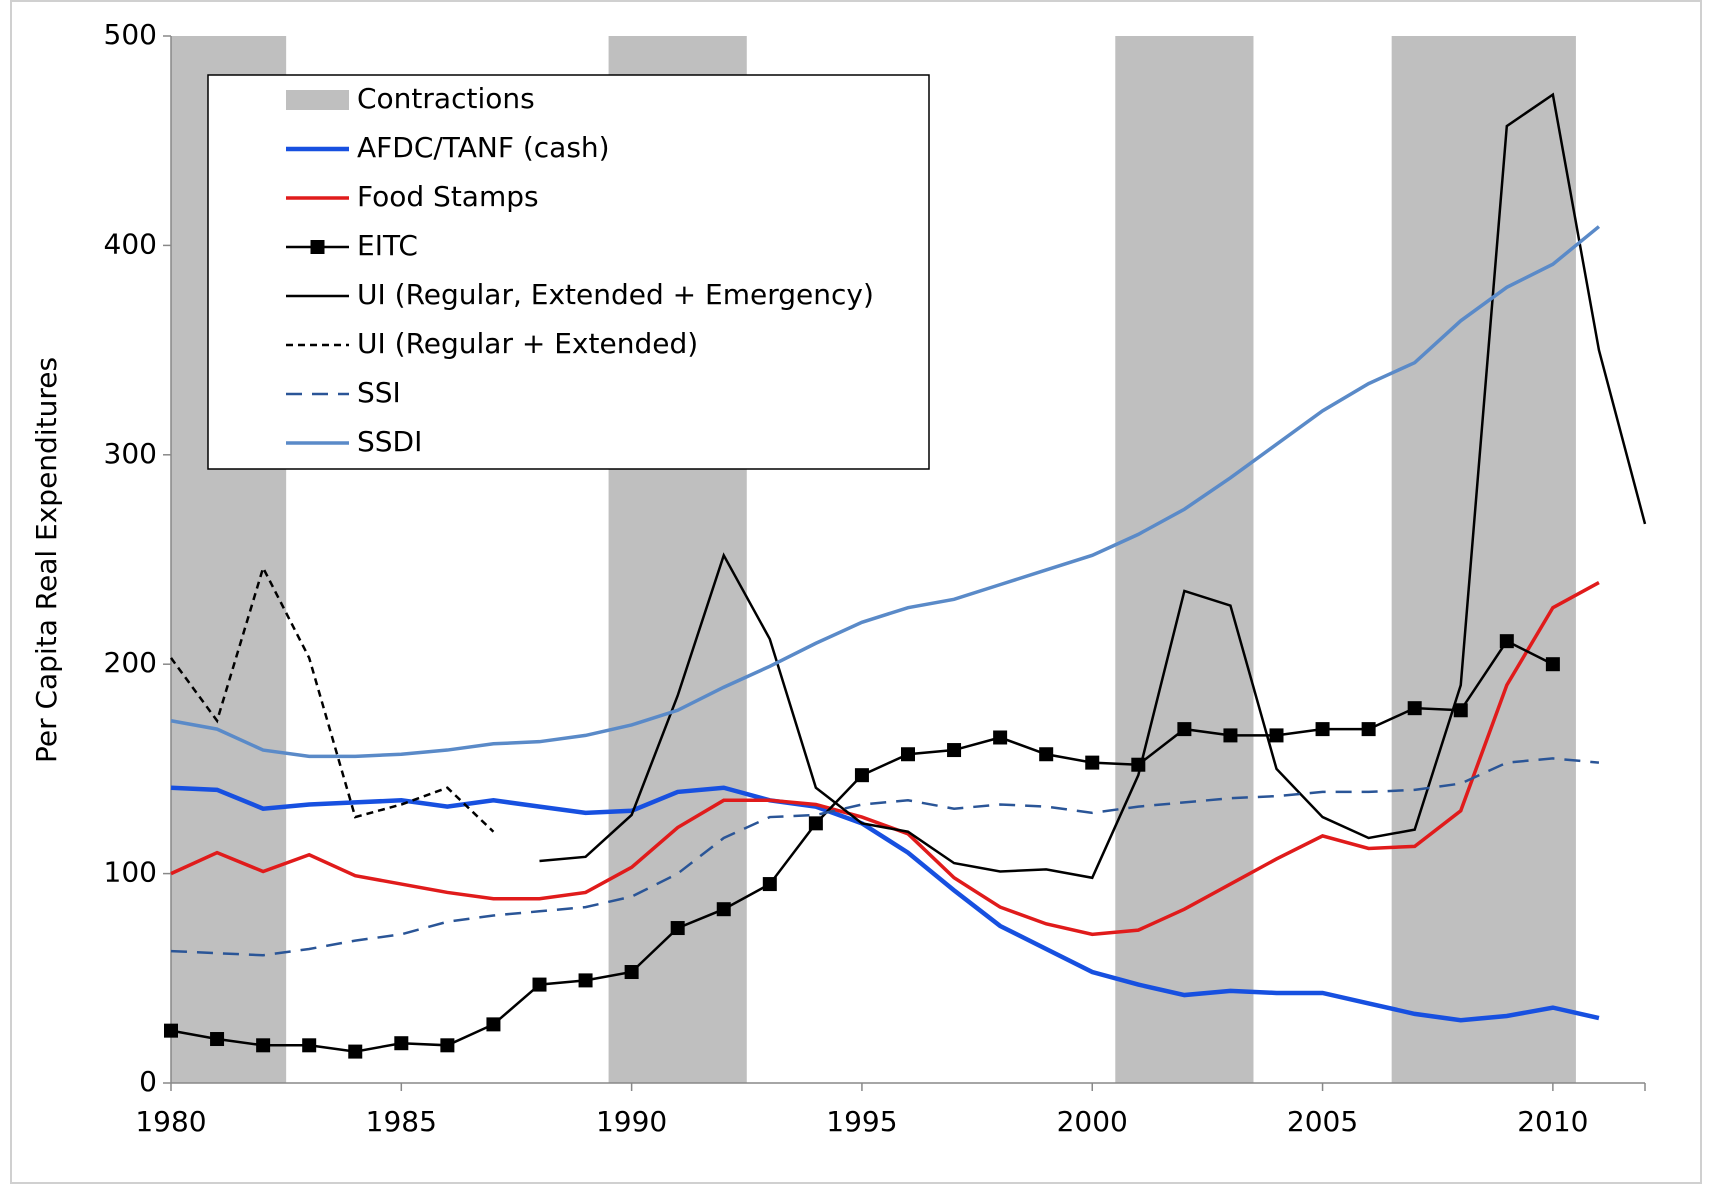 The image size is (1709, 1188). Describe the element at coordinates (527, 343) in the screenshot. I see `legend-label: UI (Regular + Extended)` at that location.